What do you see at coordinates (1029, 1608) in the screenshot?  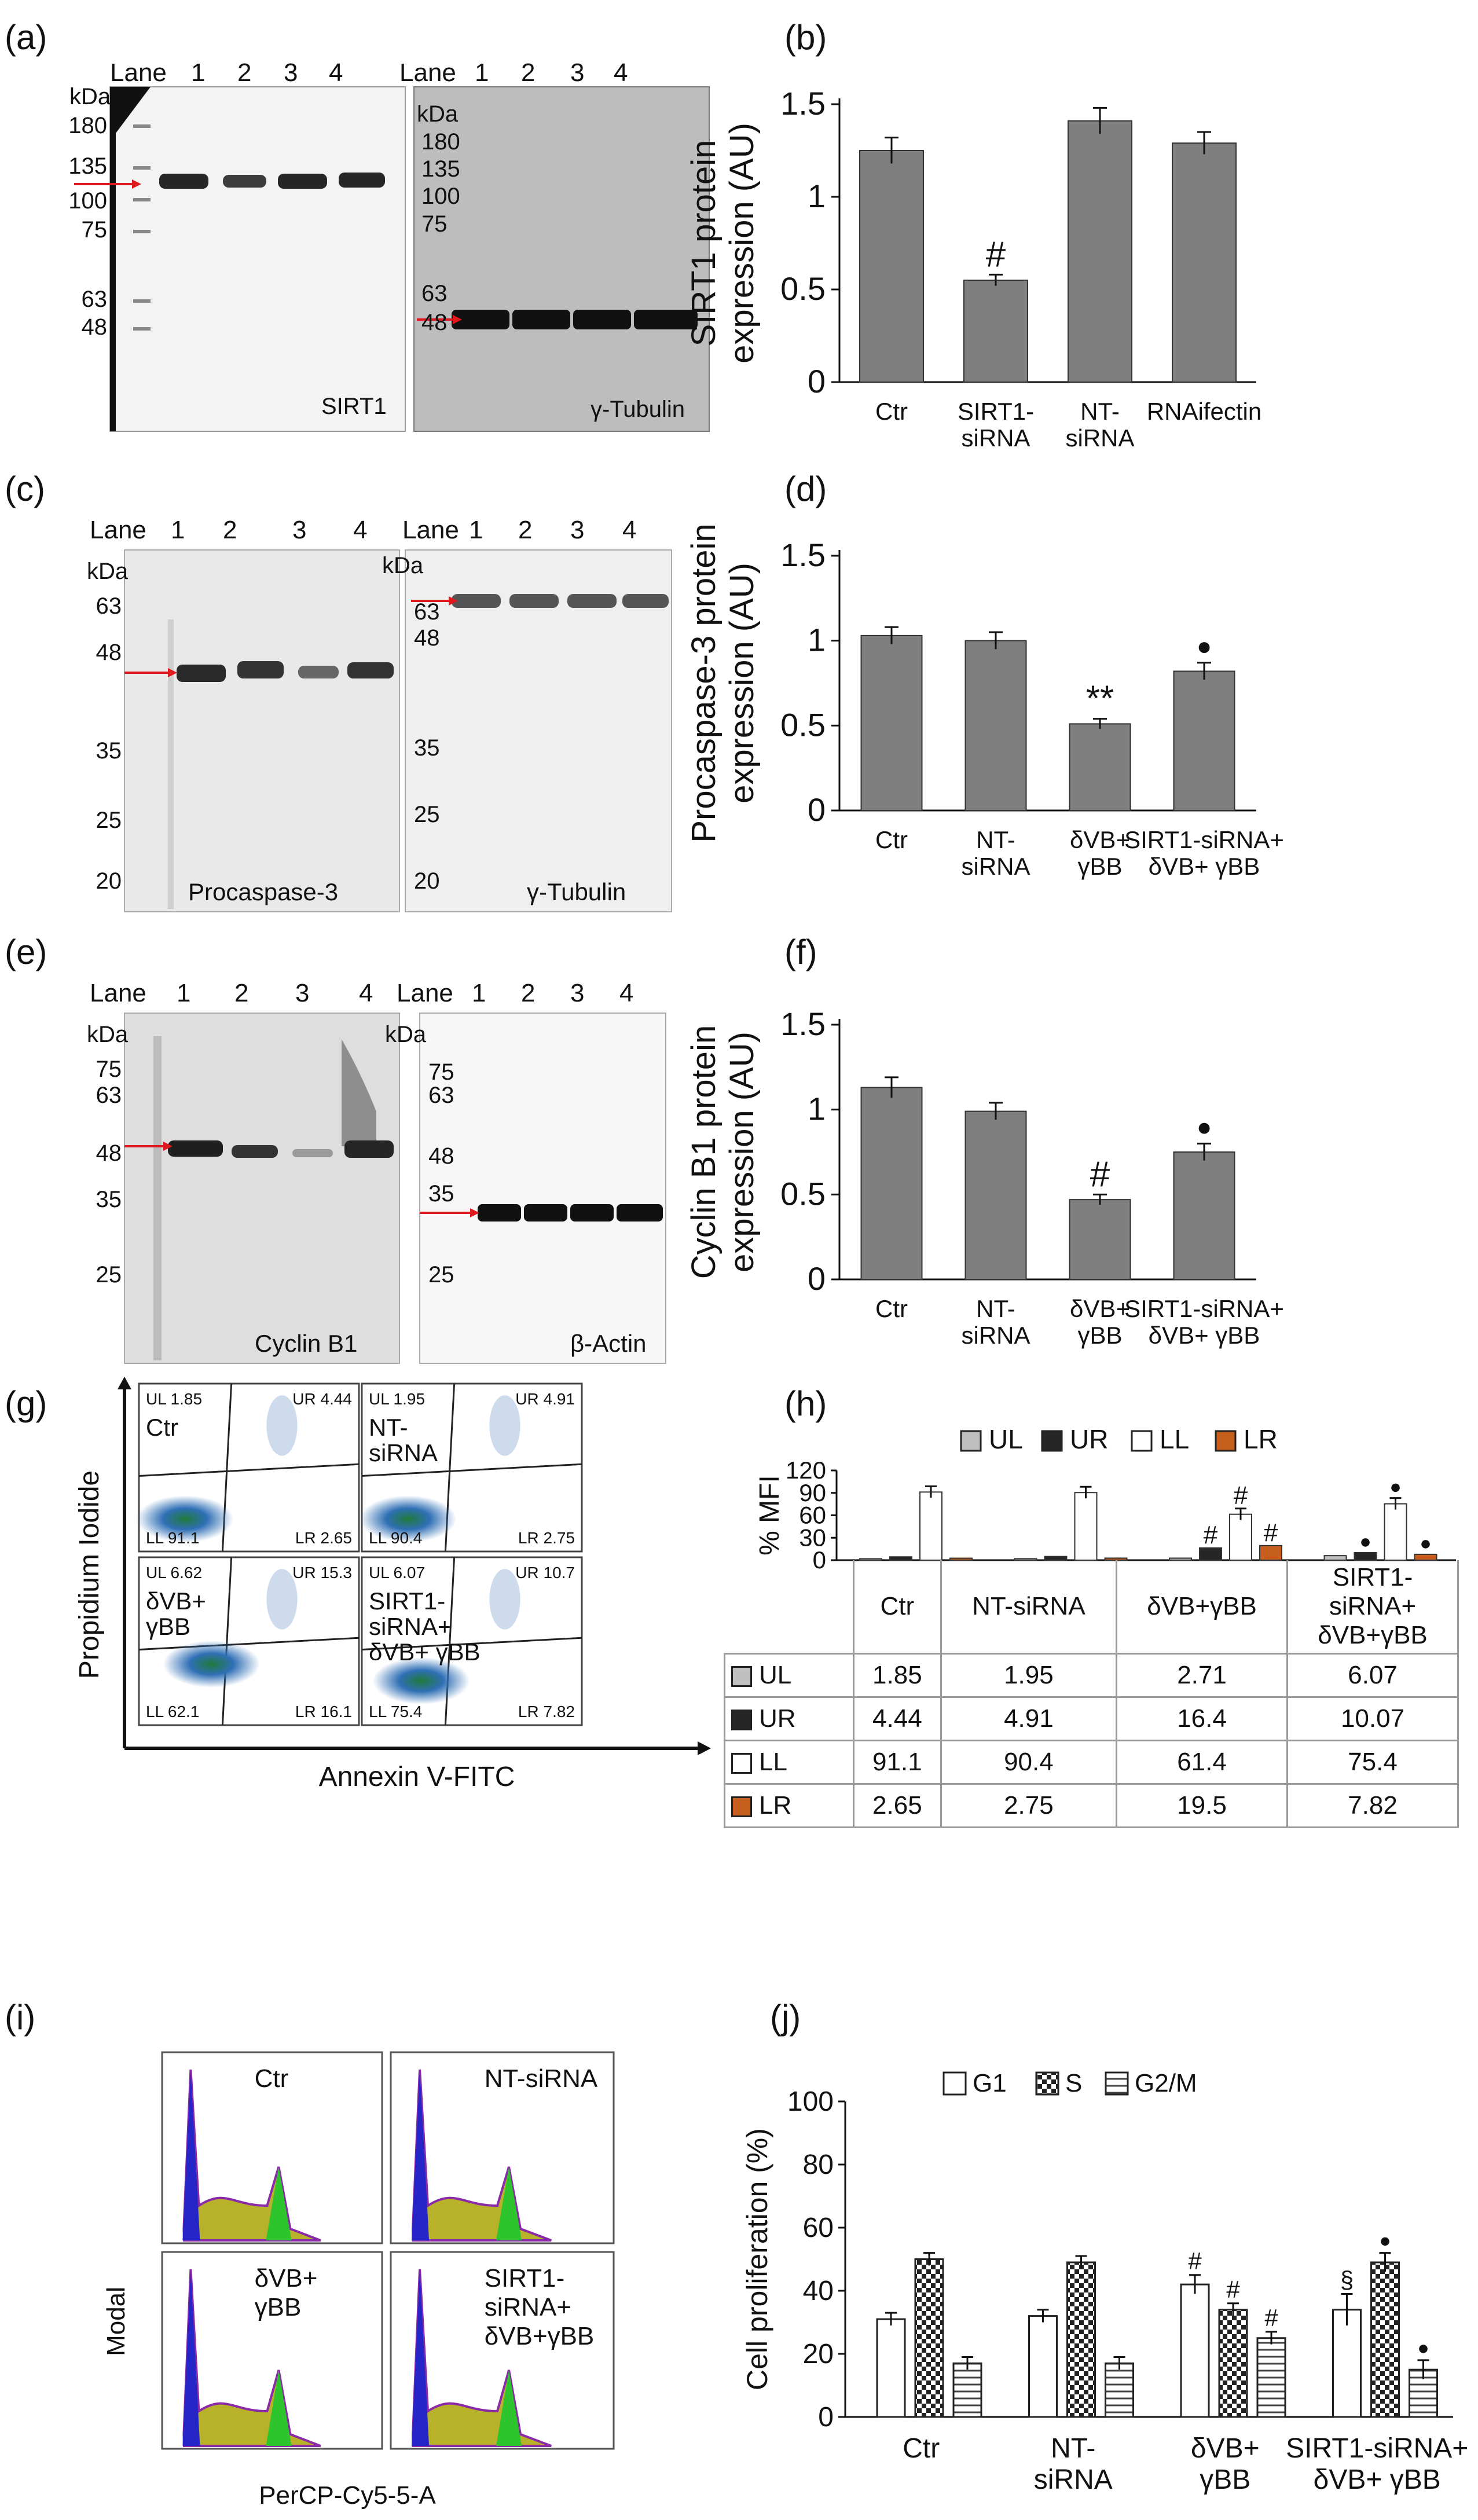 I see `table-header-cell: NT-siRNA` at bounding box center [1029, 1608].